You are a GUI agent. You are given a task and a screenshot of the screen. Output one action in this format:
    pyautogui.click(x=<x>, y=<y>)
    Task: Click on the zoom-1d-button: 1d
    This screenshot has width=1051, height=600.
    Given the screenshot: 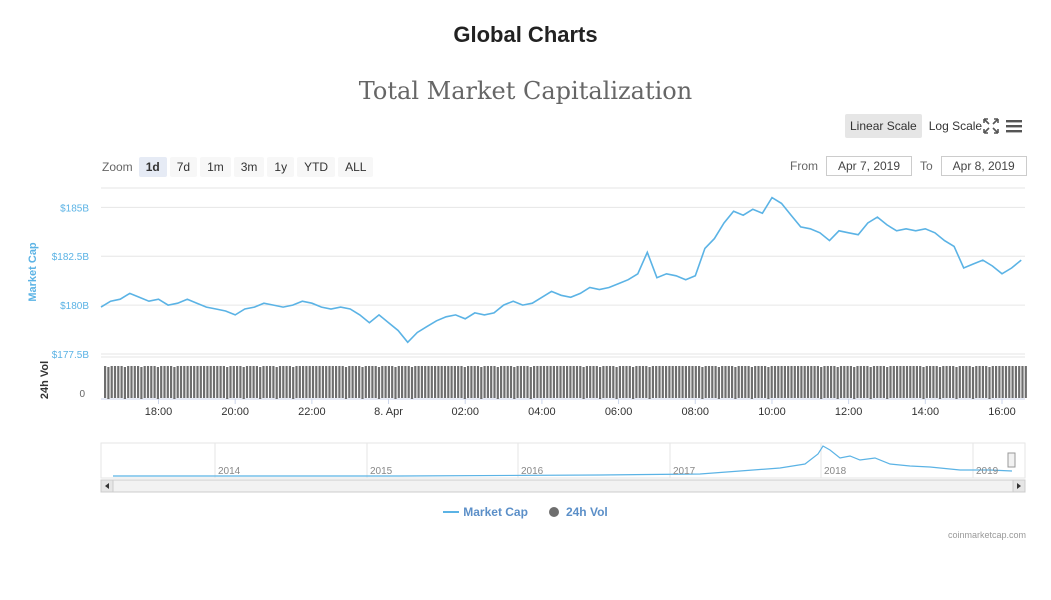 What is the action you would take?
    pyautogui.click(x=152, y=167)
    